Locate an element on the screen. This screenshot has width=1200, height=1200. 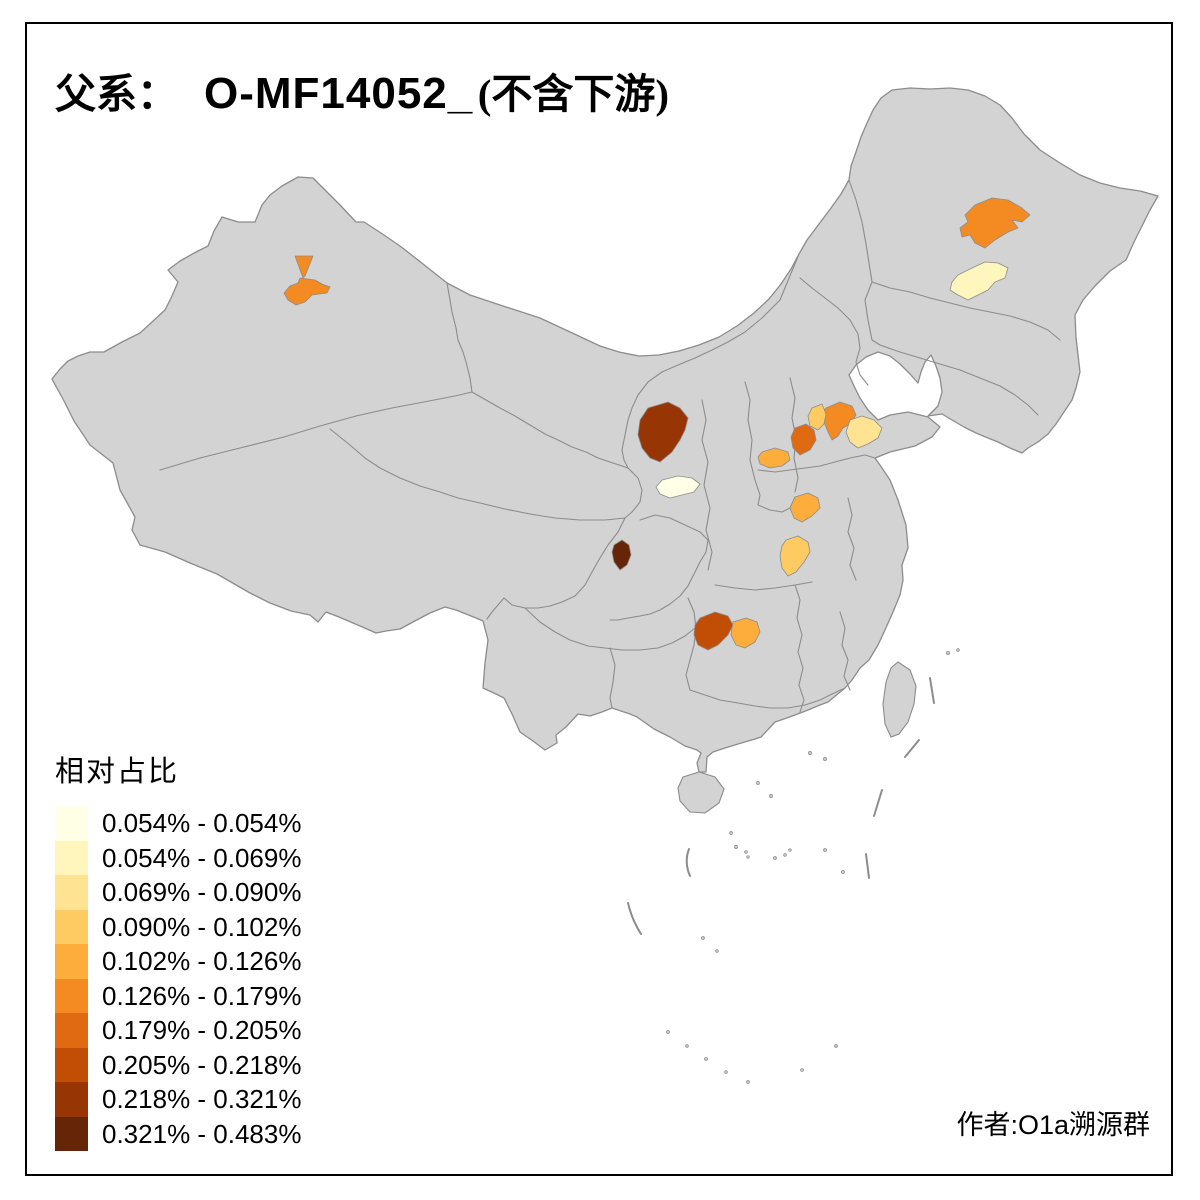
legend-range-label: 0.090% - 0.102% is located at coordinates (202, 926).